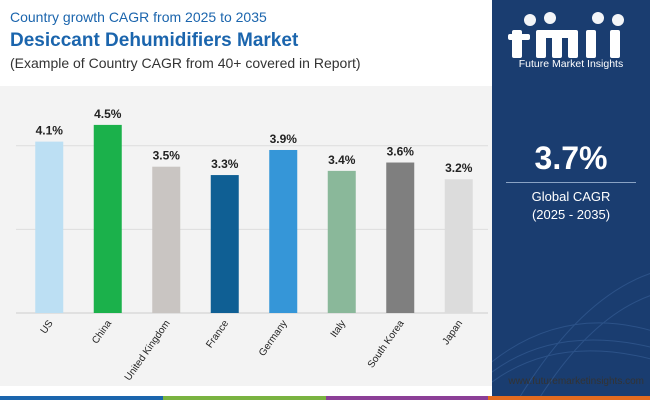  Describe the element at coordinates (401, 152) in the screenshot. I see `data-label-south-korea: 3.6%` at that location.